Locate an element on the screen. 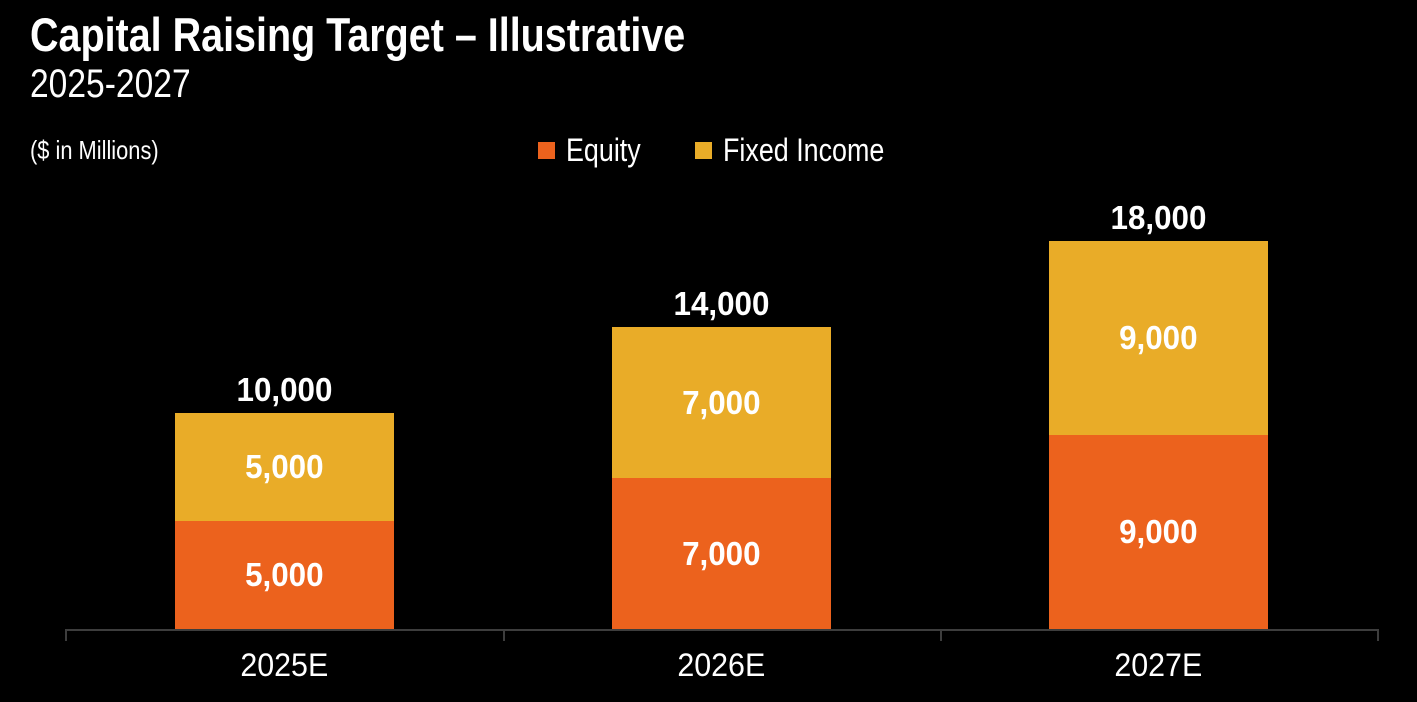  fixed-income-swatch-icon is located at coordinates (703, 150).